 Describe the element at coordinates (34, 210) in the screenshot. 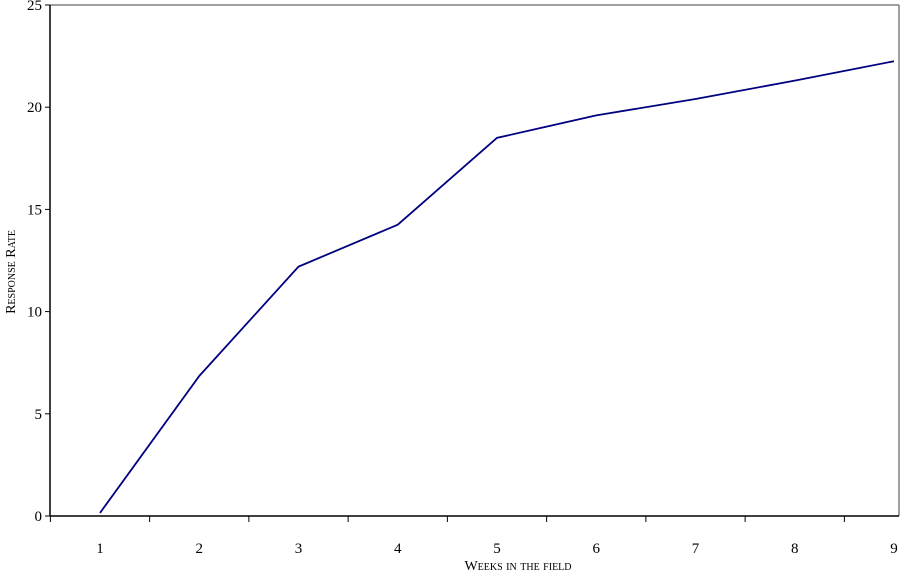

I see `y-tick-label: 15` at that location.